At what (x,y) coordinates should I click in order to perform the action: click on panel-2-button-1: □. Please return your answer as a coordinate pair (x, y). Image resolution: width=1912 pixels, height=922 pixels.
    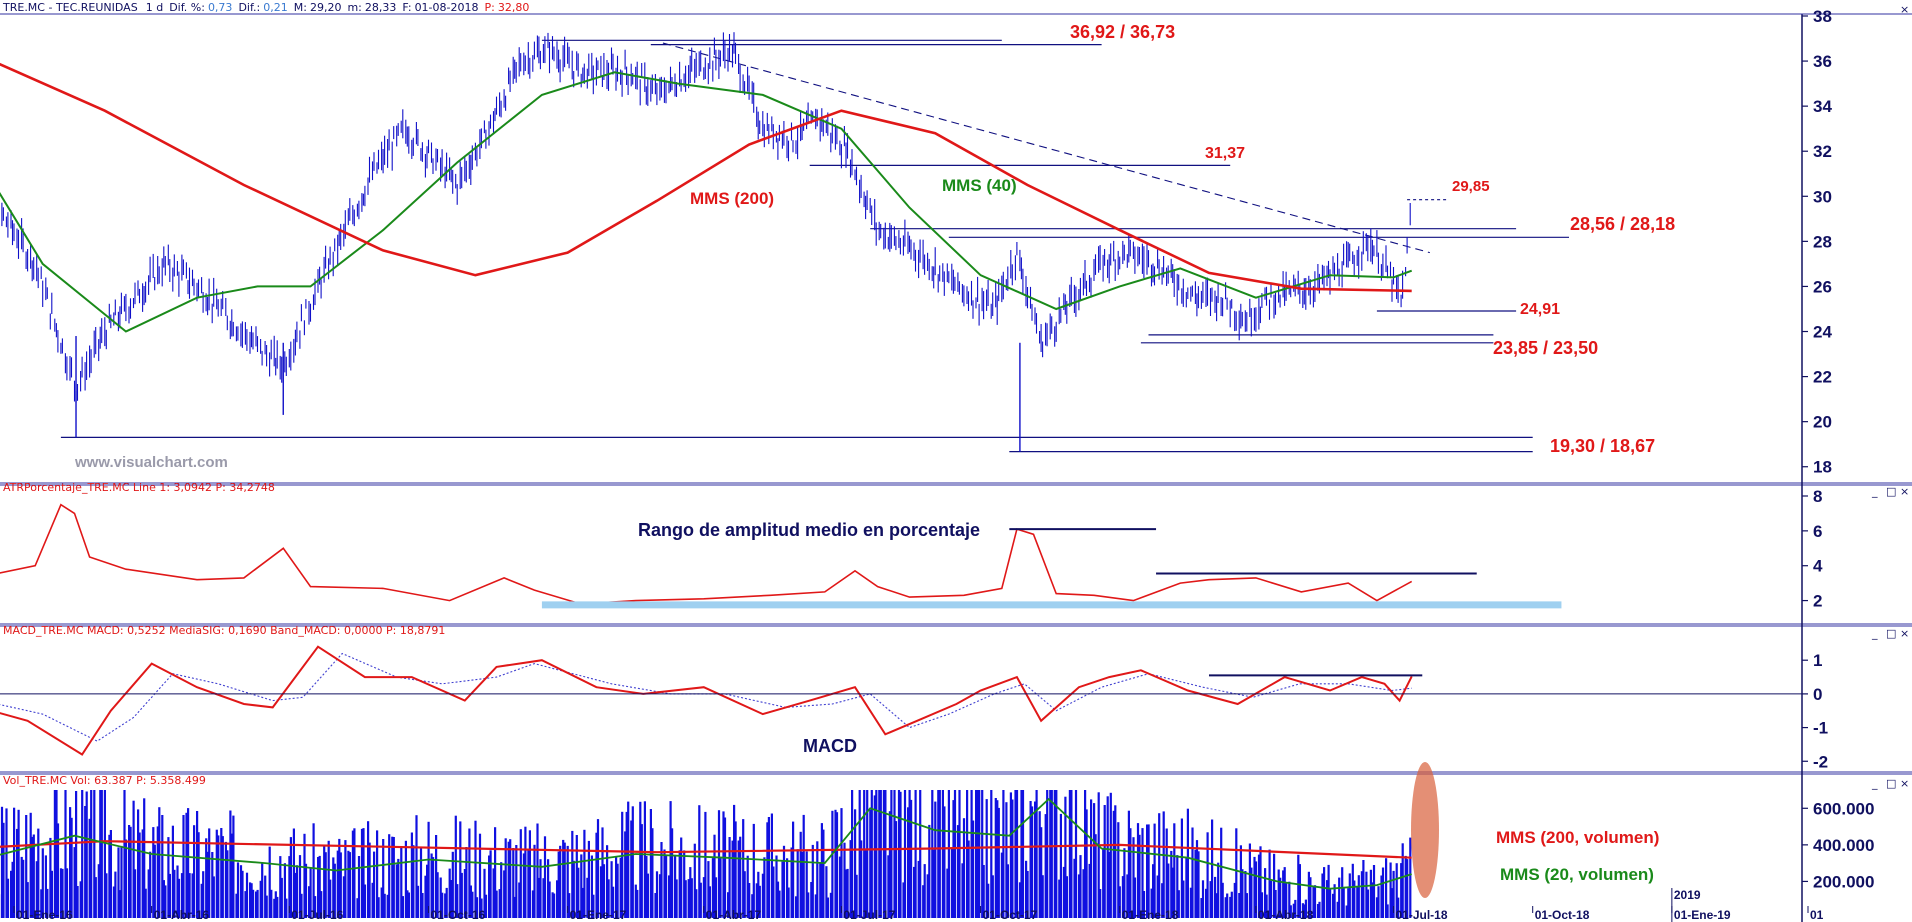
    Looking at the image, I should click on (1891, 633).